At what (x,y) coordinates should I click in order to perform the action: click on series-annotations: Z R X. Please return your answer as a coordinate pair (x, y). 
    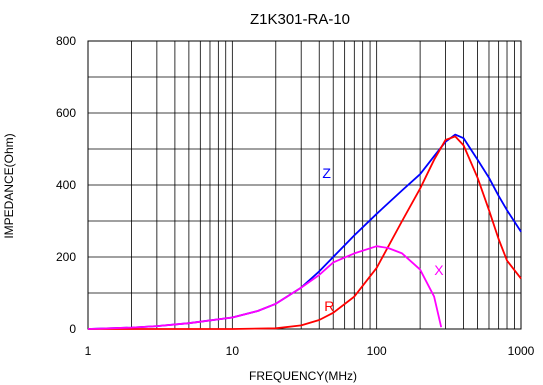
    Looking at the image, I should click on (383, 239).